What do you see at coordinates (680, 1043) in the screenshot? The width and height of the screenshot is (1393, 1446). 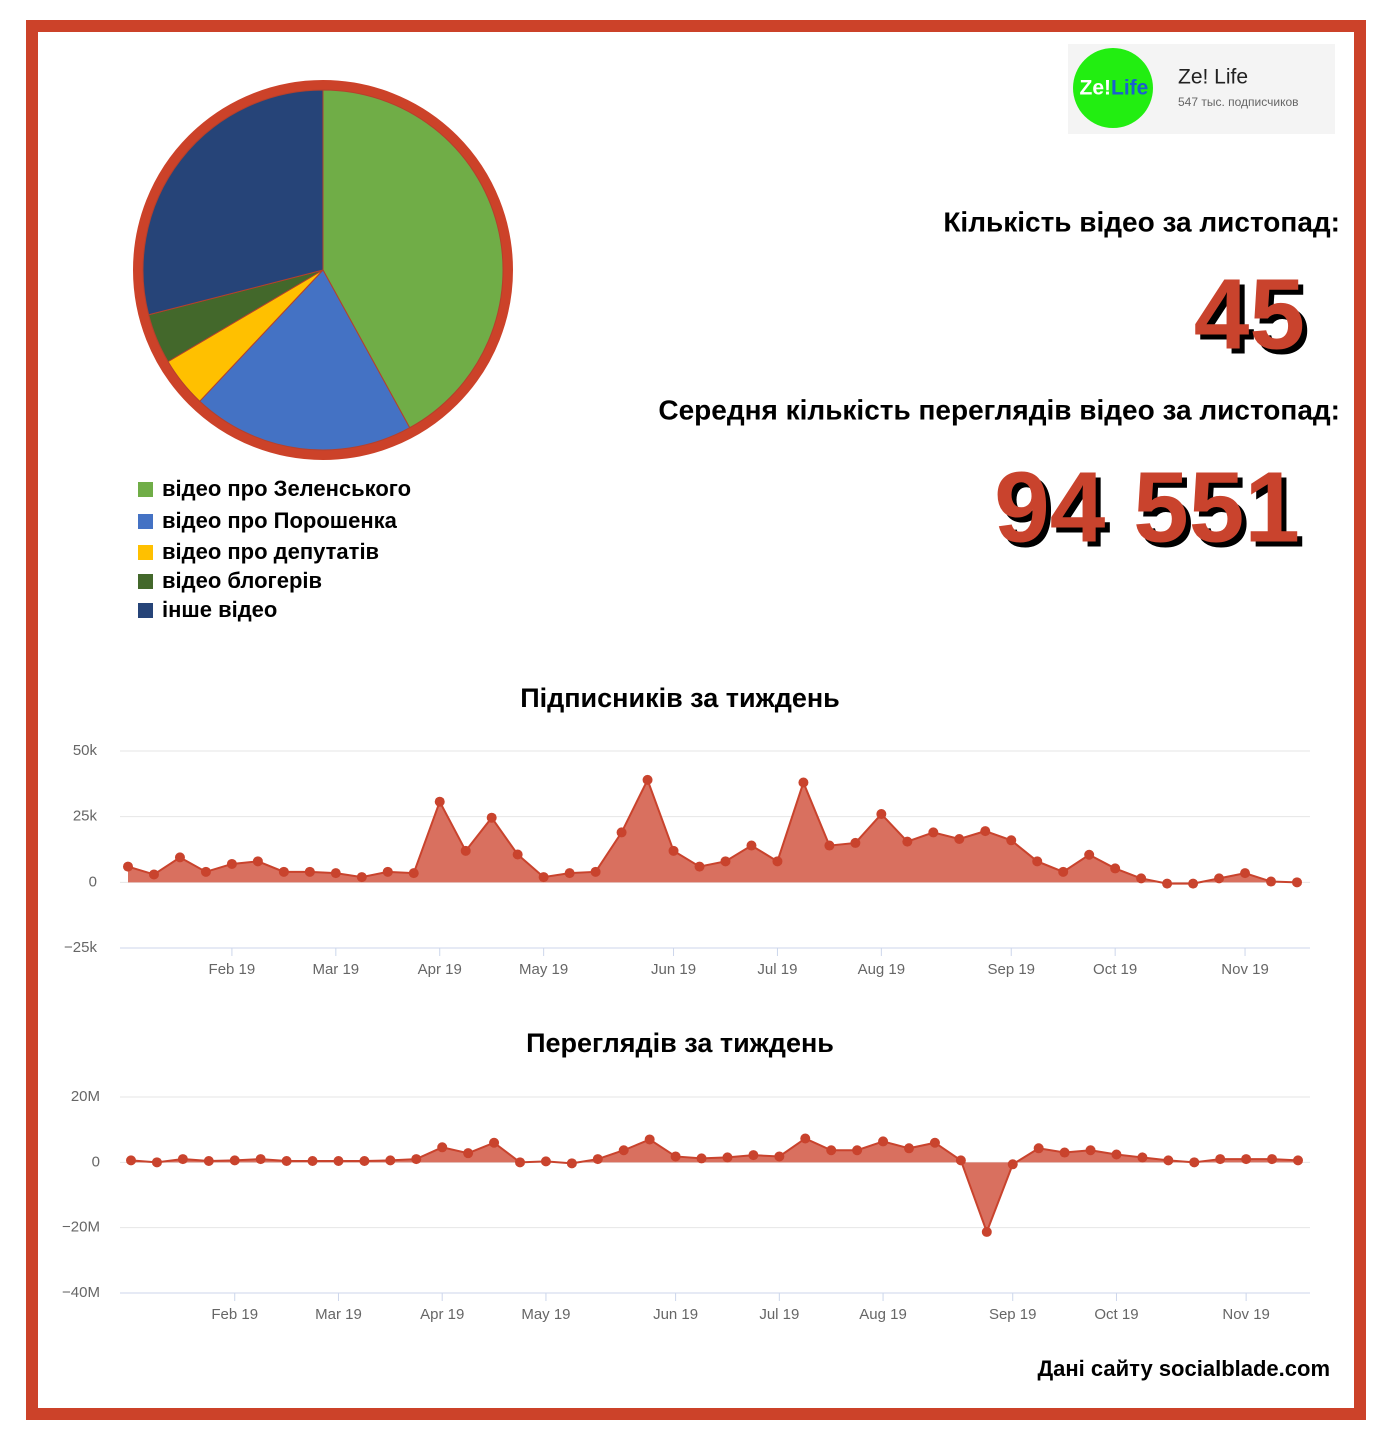 I see `chart-title: Переглядів за тиждень` at bounding box center [680, 1043].